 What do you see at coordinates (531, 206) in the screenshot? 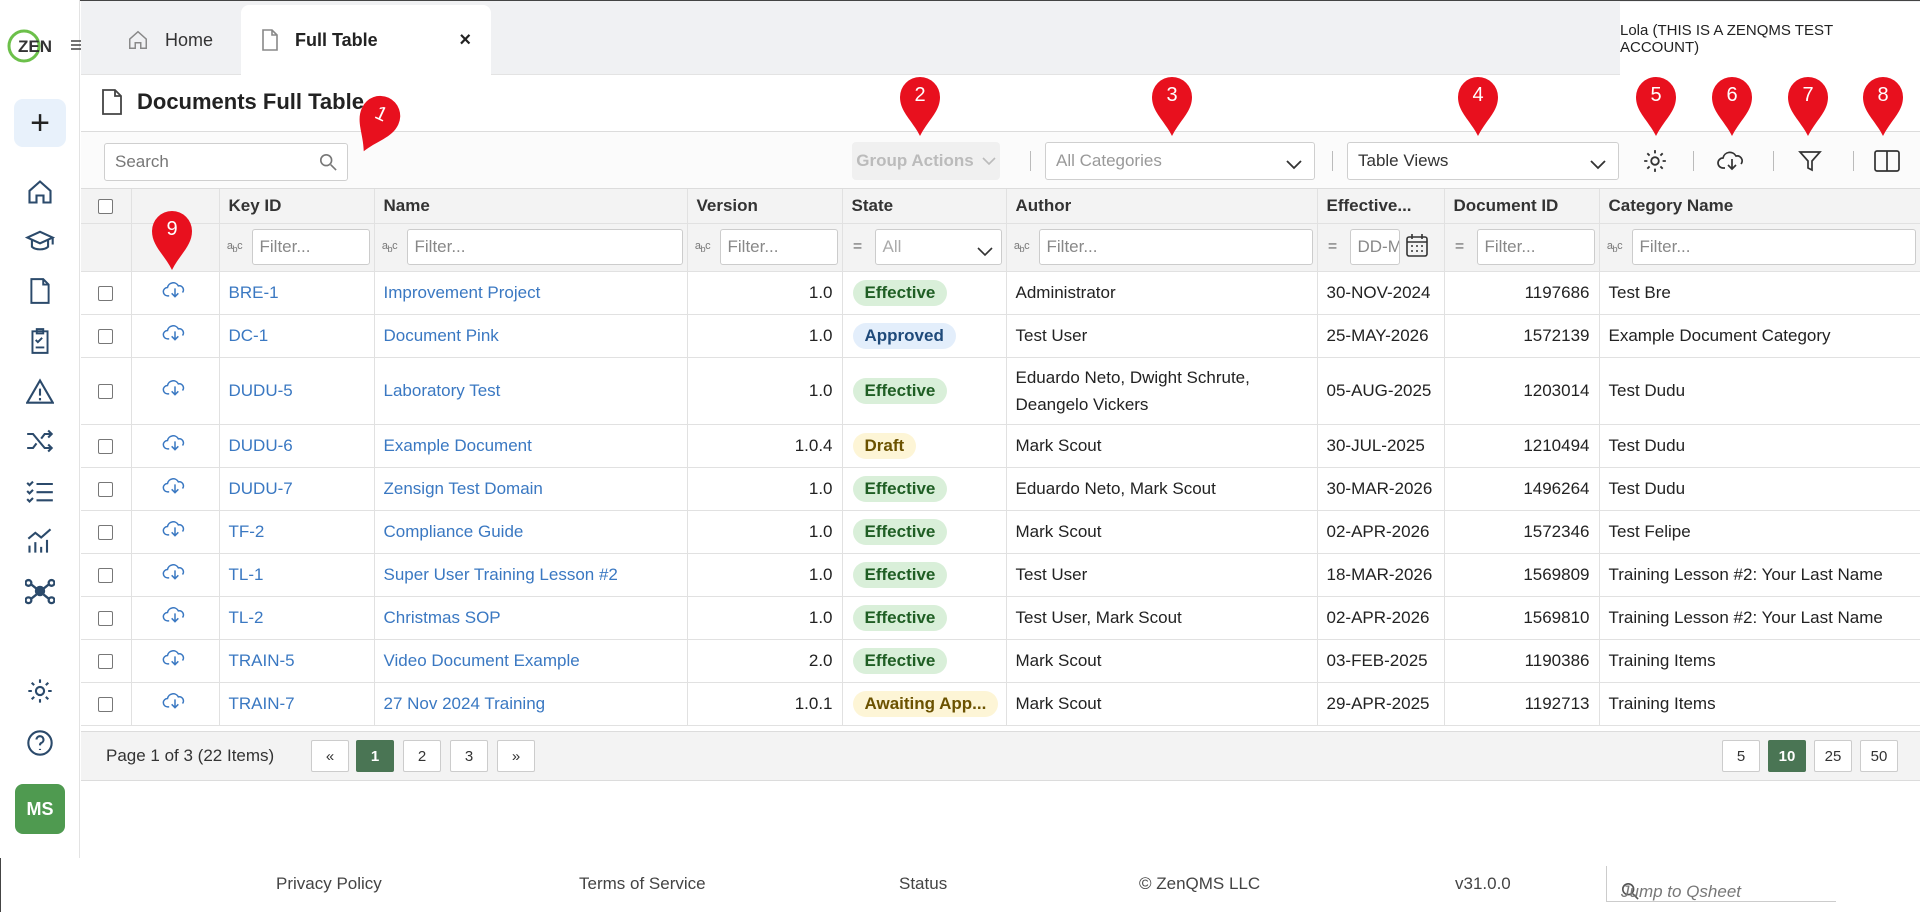
I see `column-header-name: Name` at bounding box center [531, 206].